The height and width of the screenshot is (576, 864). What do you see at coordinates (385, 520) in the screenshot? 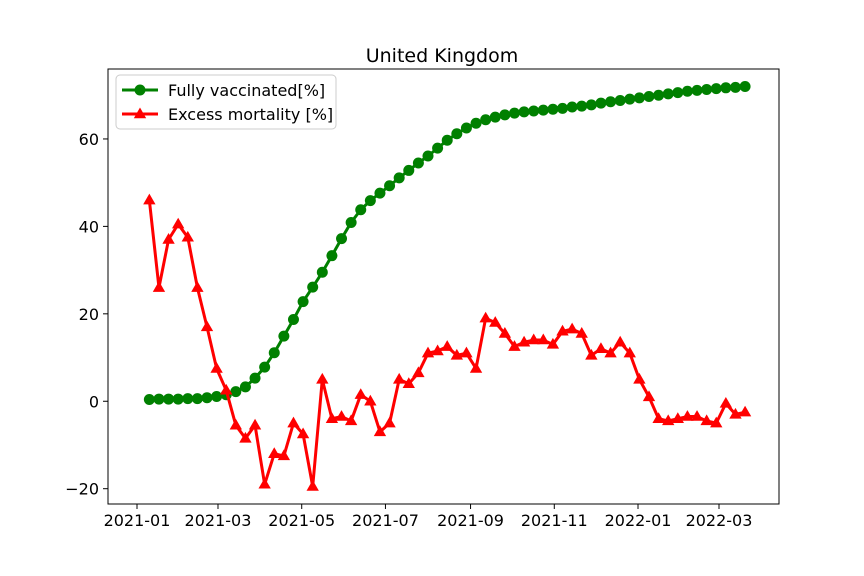
I see `x-tick-label: 2021-07` at bounding box center [385, 520].